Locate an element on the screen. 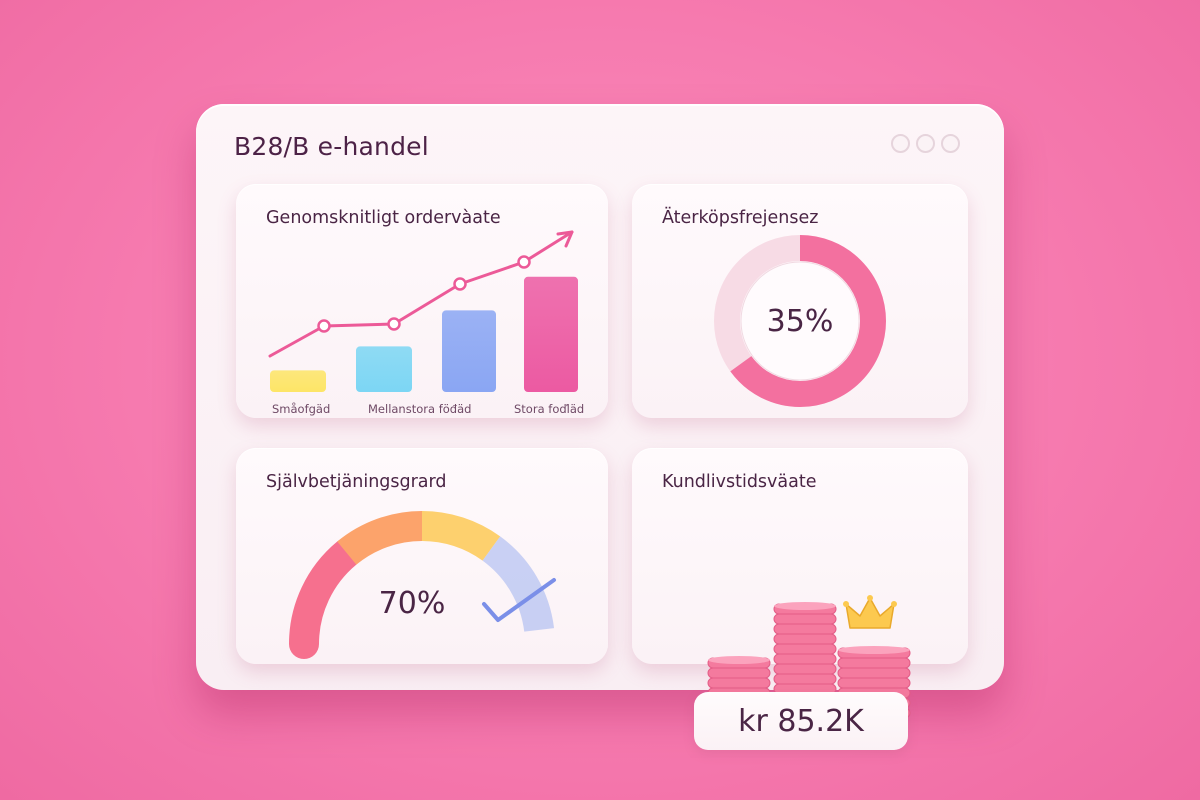 Image resolution: width=1200 pixels, height=800 pixels. average-order-value-title: Genomsknitligt ordervàate is located at coordinates (383, 218).